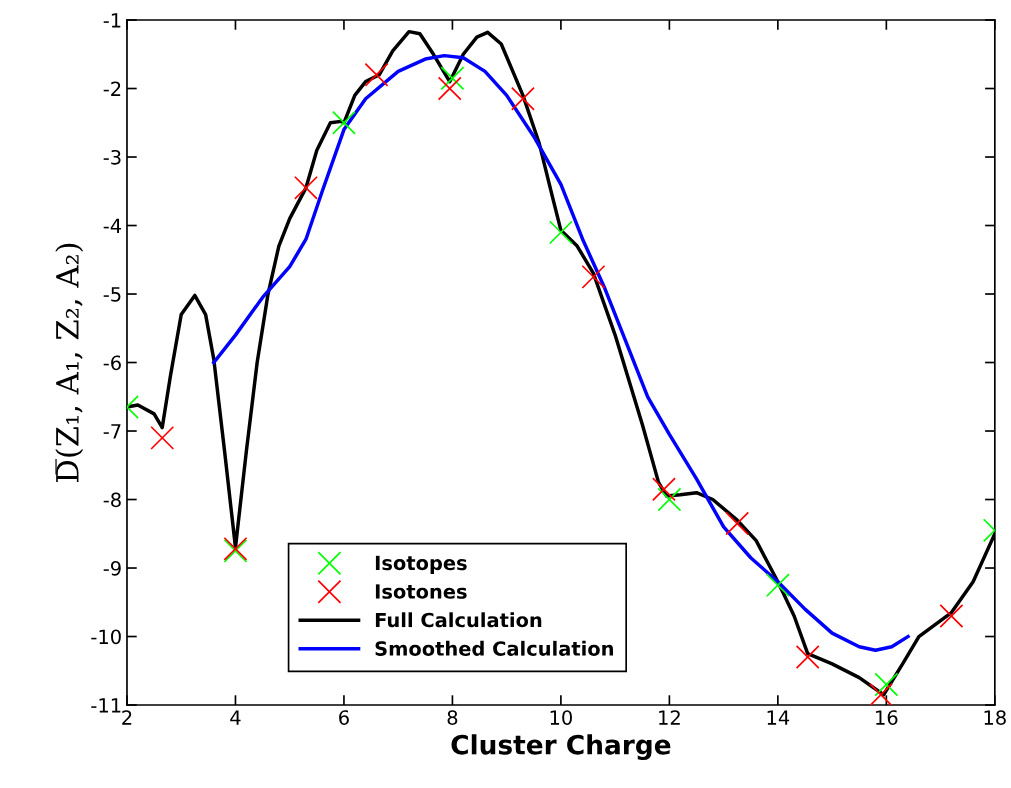 The width and height of the screenshot is (1011, 788). Describe the element at coordinates (235, 717) in the screenshot. I see `x-tick-label: 4` at that location.